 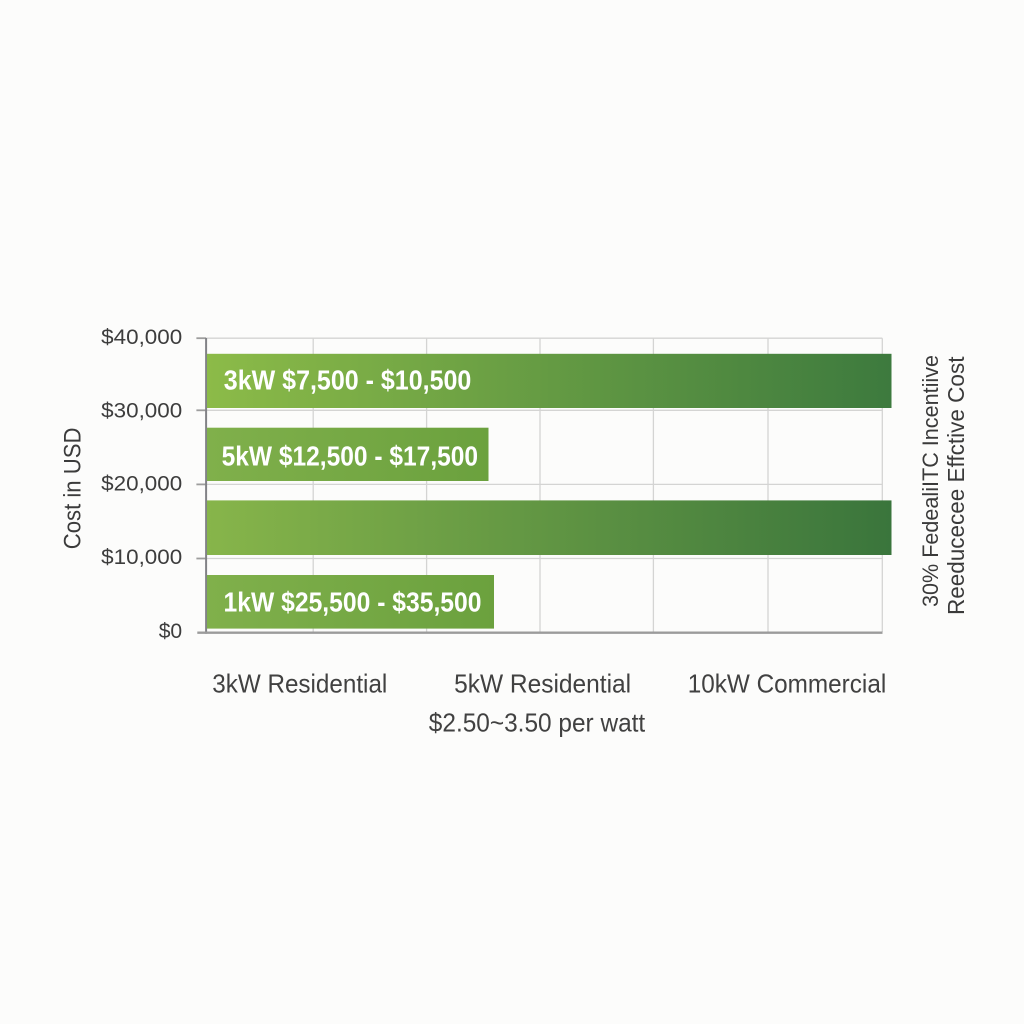 What do you see at coordinates (141, 410) in the screenshot?
I see `svg-text: $30,000` at bounding box center [141, 410].